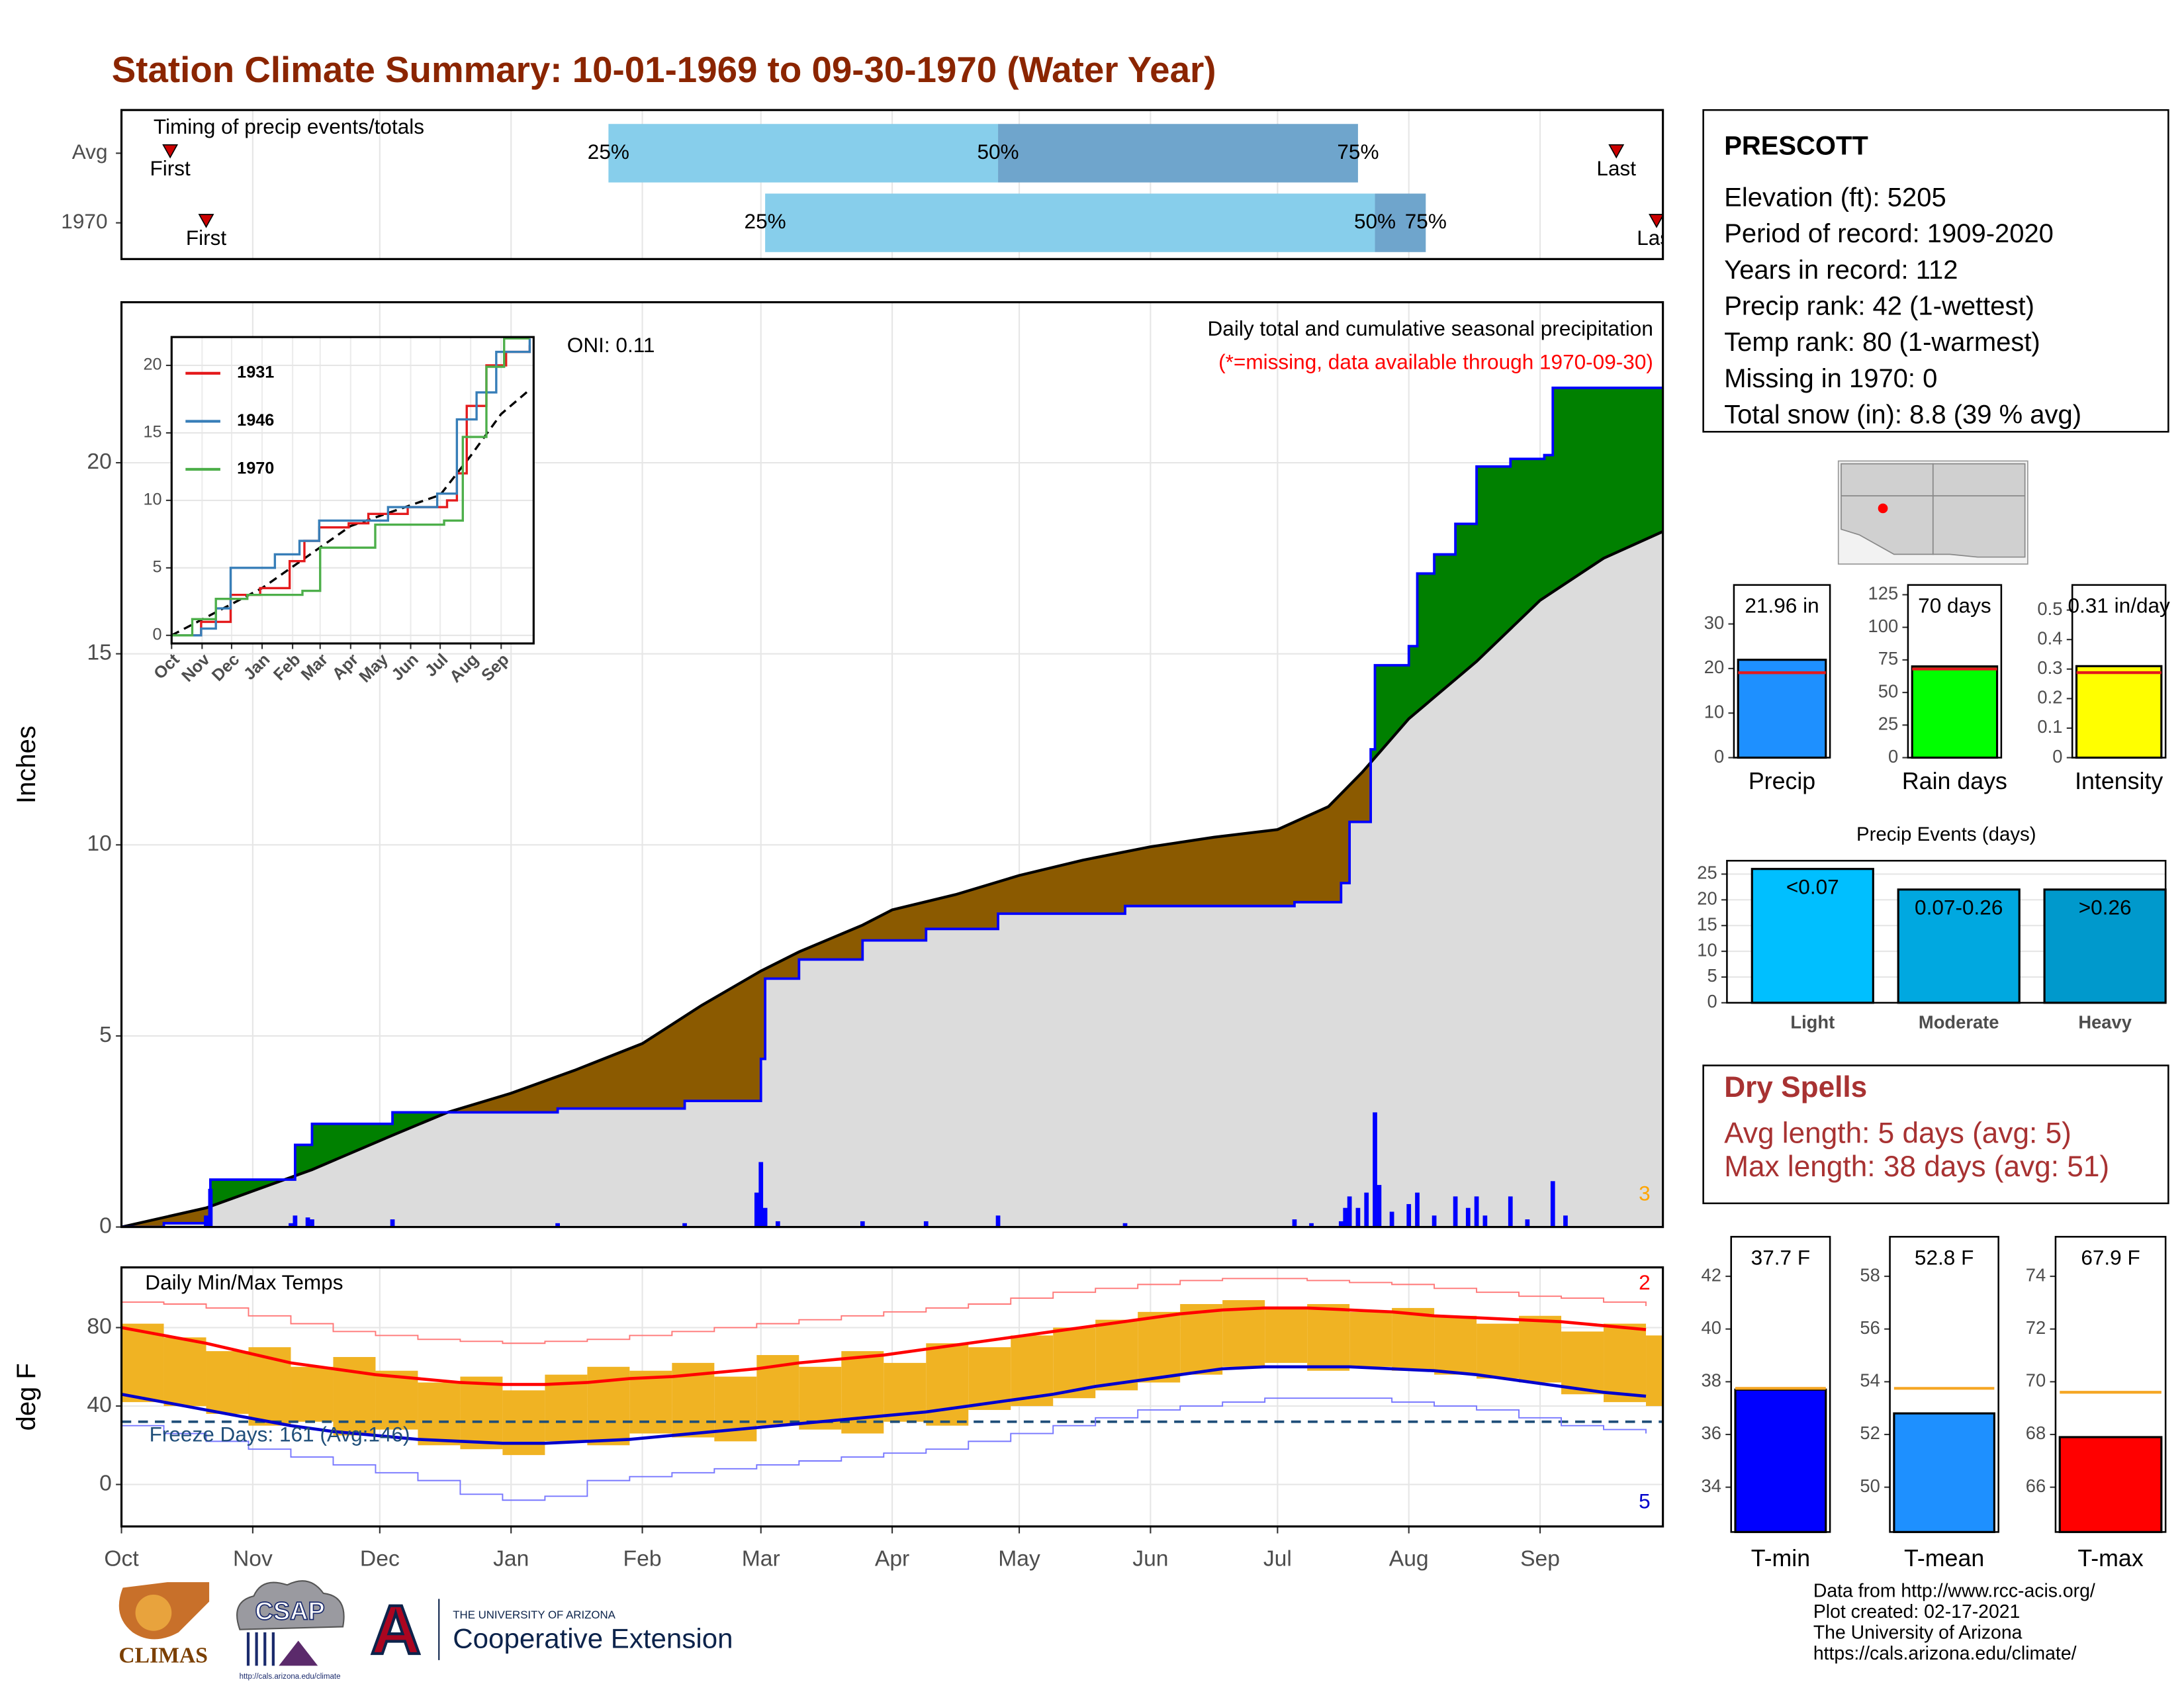 The width and height of the screenshot is (2184, 1688). I want to click on x-tick-label: Aug, so click(1409, 1558).